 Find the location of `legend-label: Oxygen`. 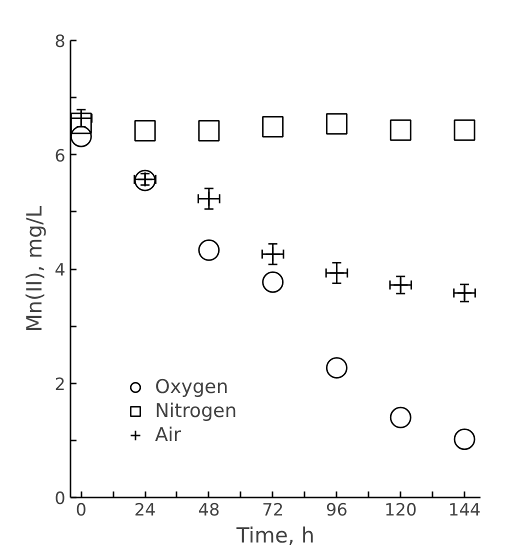

legend-label: Oxygen is located at coordinates (191, 387).